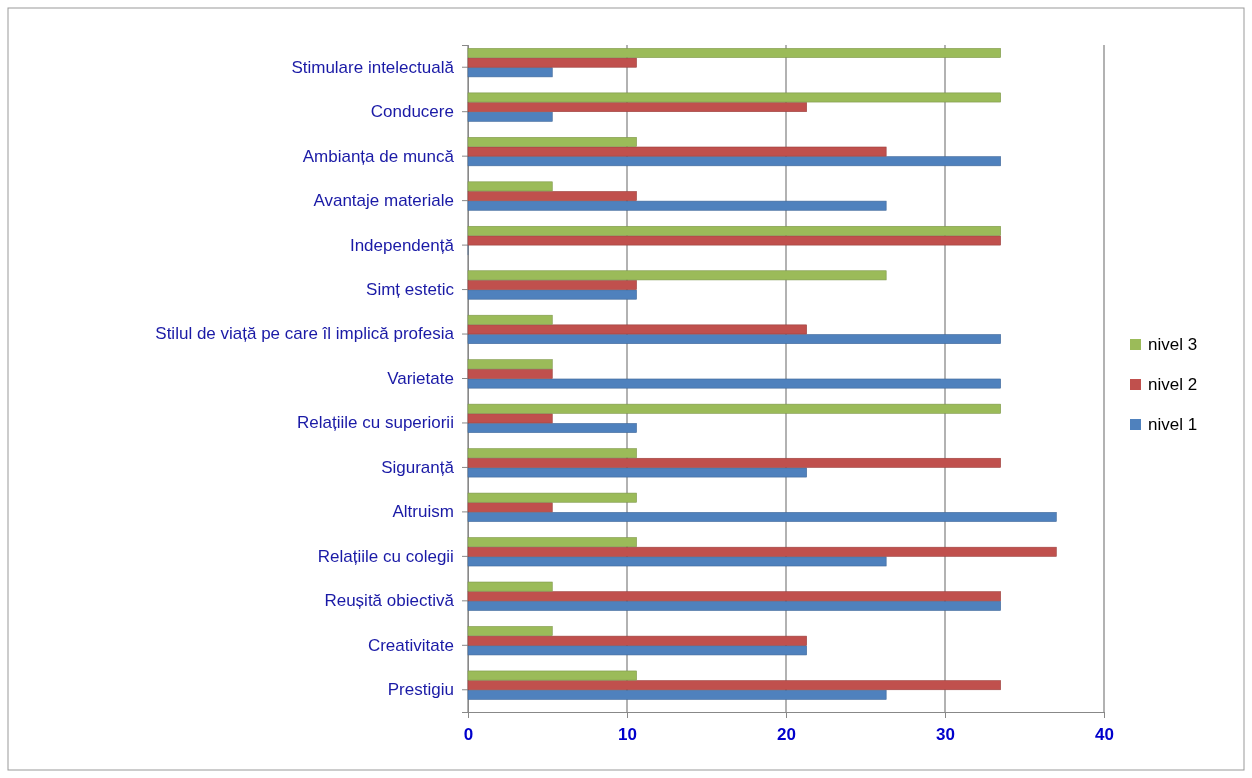 Image resolution: width=1252 pixels, height=778 pixels. Describe the element at coordinates (420, 378) in the screenshot. I see `y-tick-label: Varietate` at that location.